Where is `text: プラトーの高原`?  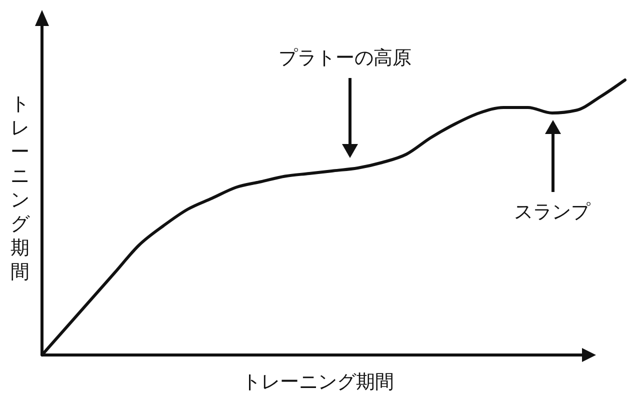
text: プラトーの高原 is located at coordinates (345, 58).